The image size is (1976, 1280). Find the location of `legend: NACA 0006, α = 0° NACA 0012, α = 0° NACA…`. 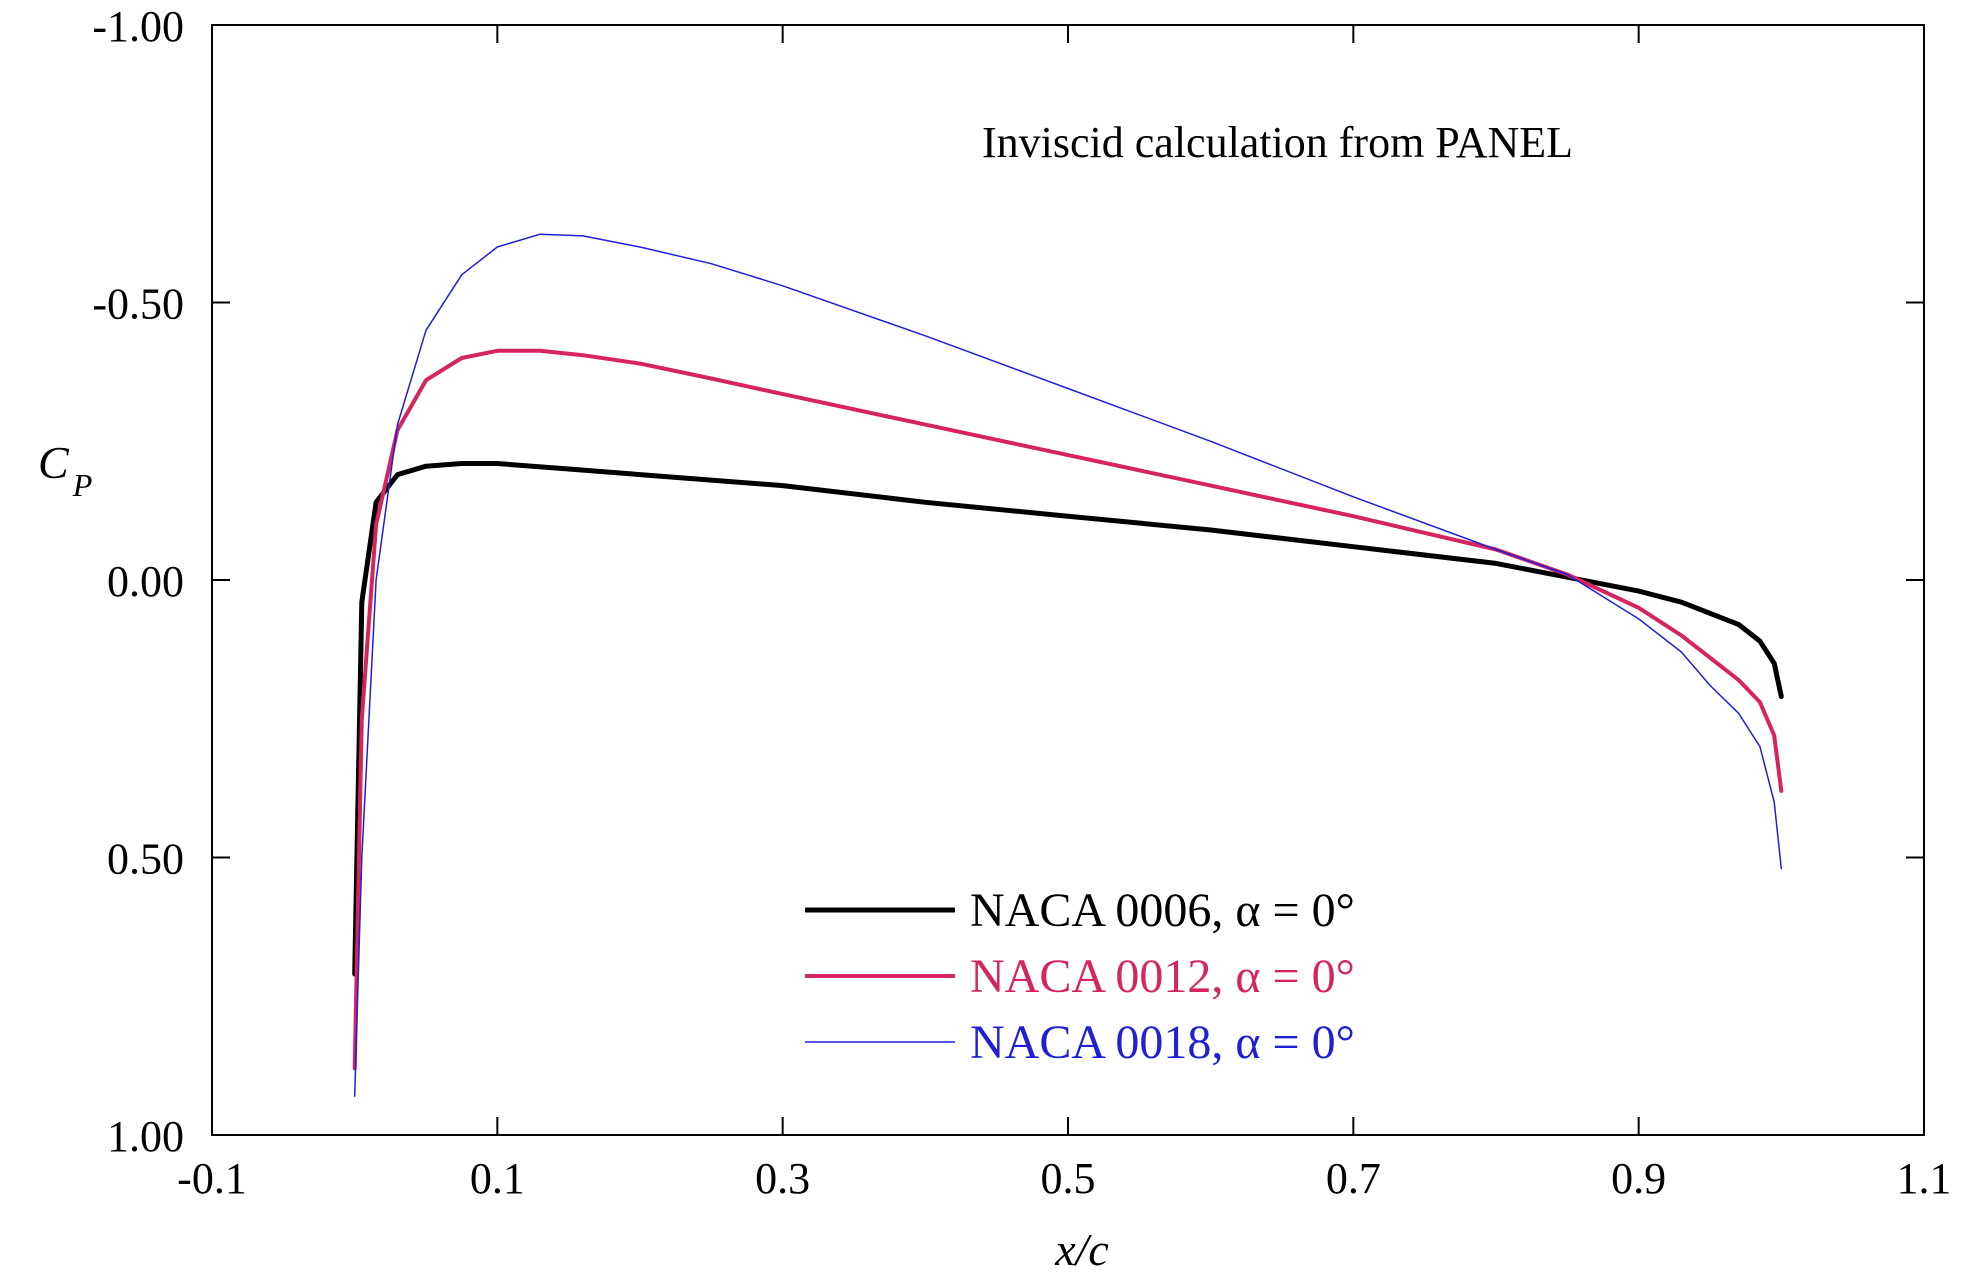

legend: NACA 0006, α = 0° NACA 0012, α = 0° NACA… is located at coordinates (1080, 976).